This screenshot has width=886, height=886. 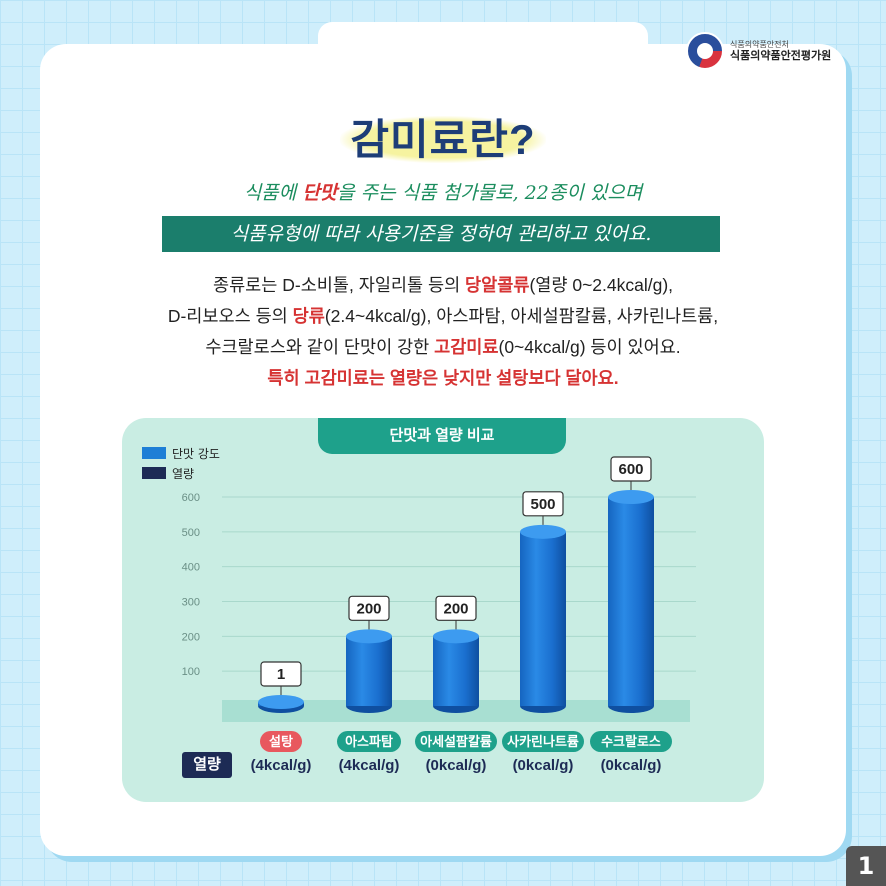 What do you see at coordinates (191, 533) in the screenshot?
I see `y-tick-label: 500` at bounding box center [191, 533].